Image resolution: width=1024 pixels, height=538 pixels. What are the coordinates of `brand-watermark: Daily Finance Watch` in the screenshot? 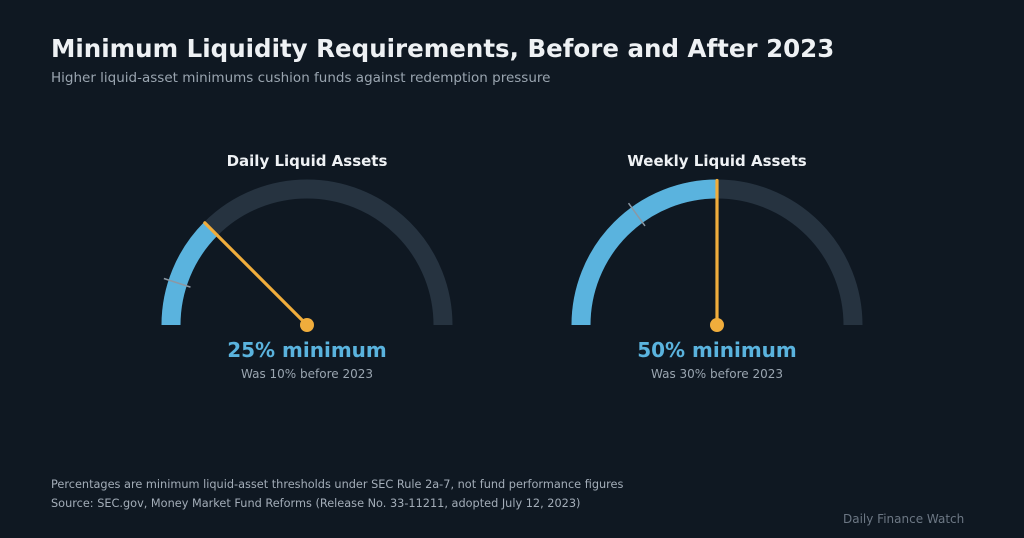 It's located at (904, 519).